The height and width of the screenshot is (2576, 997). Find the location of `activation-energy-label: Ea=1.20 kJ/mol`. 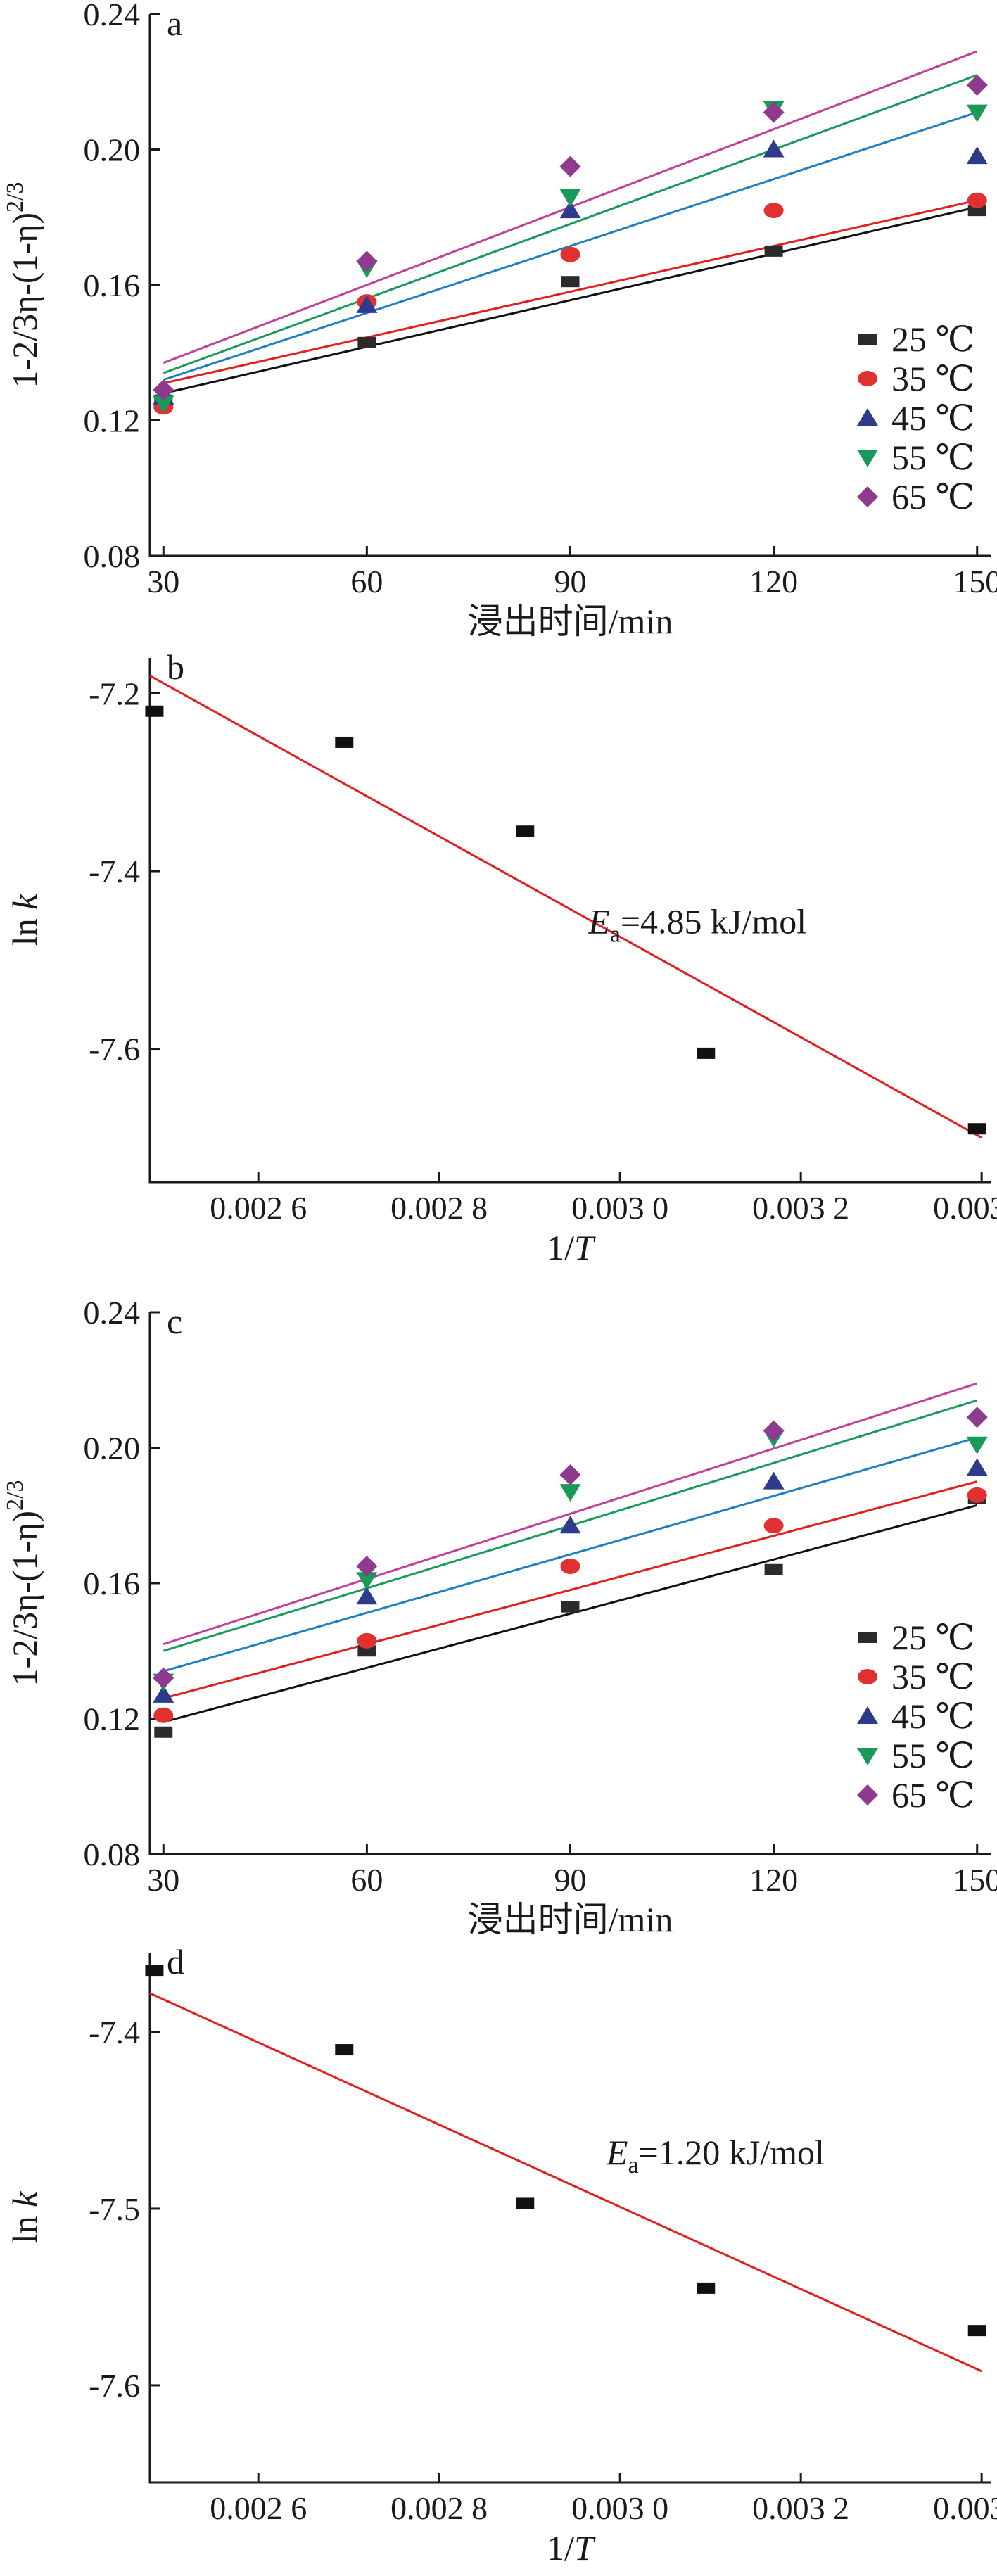

activation-energy-label: Ea=1.20 kJ/mol is located at coordinates (715, 2155).